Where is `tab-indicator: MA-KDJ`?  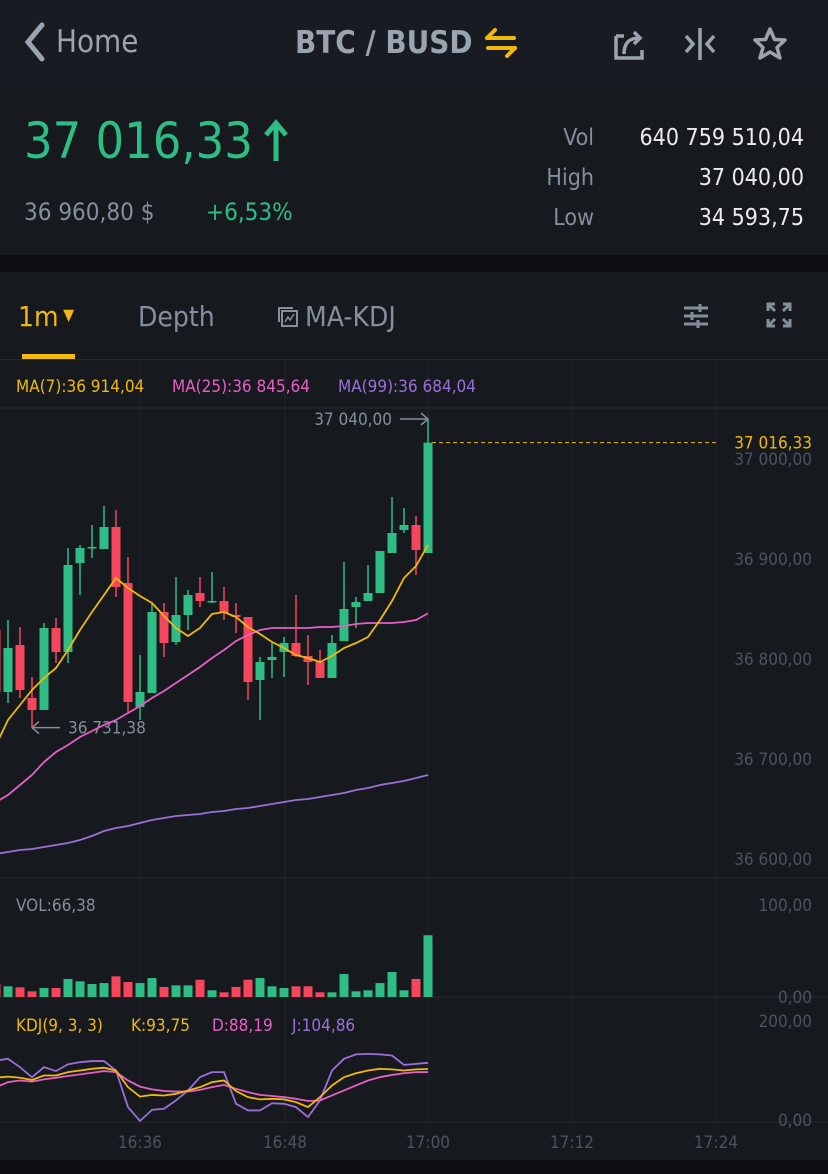
tab-indicator: MA-KDJ is located at coordinates (336, 316).